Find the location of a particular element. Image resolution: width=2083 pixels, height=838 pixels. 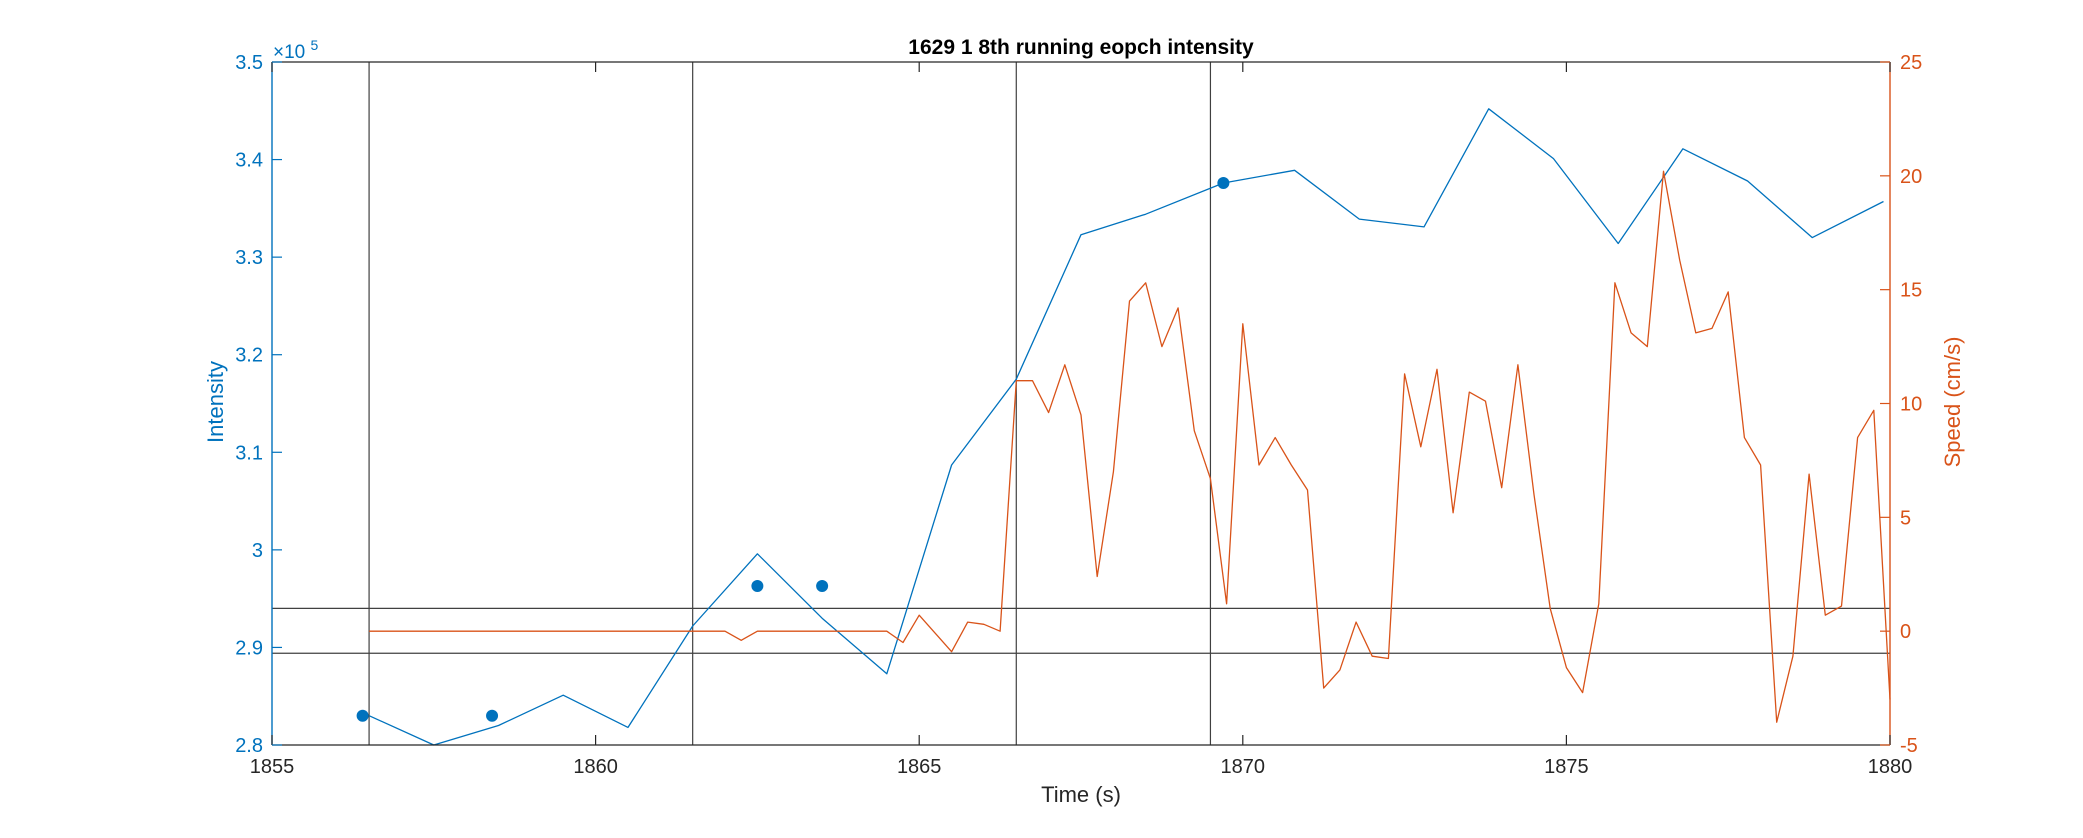

x-tick-label: 1860 is located at coordinates (595, 767).